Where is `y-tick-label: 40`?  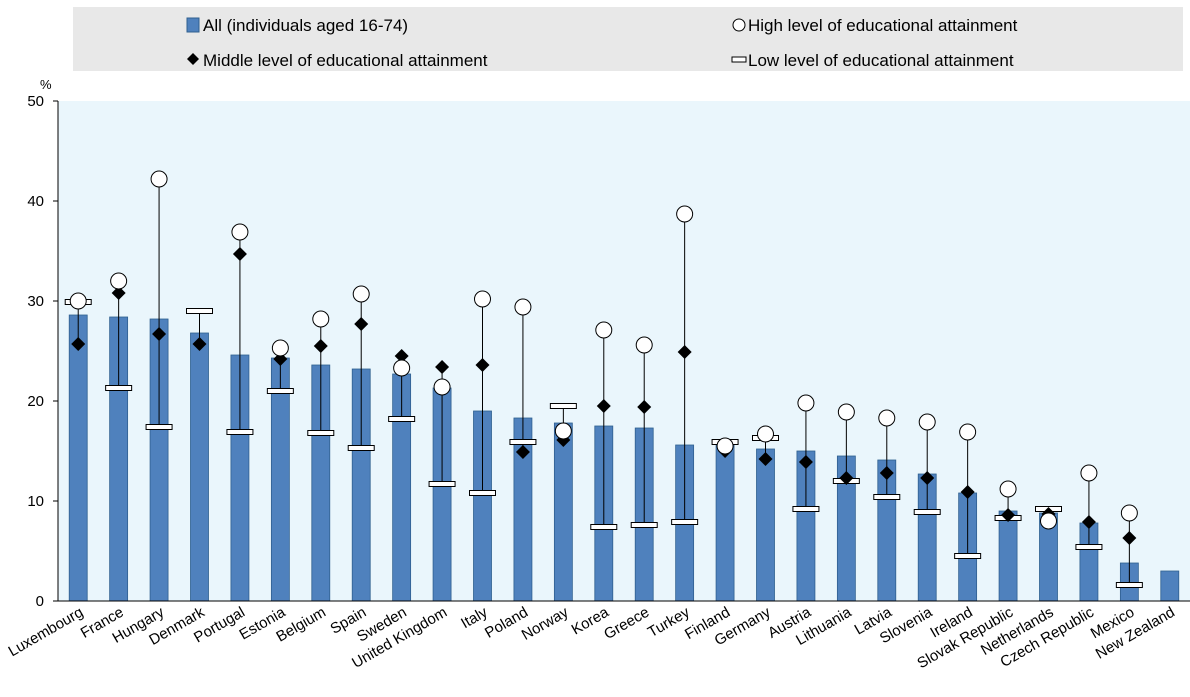 y-tick-label: 40 is located at coordinates (35, 201).